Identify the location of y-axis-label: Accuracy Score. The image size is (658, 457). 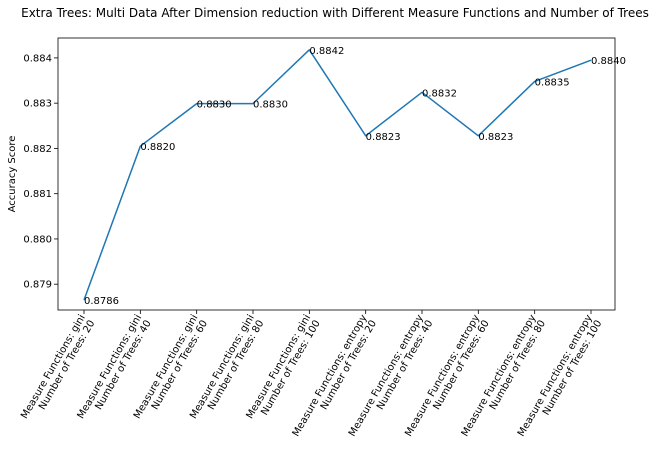
(12, 174).